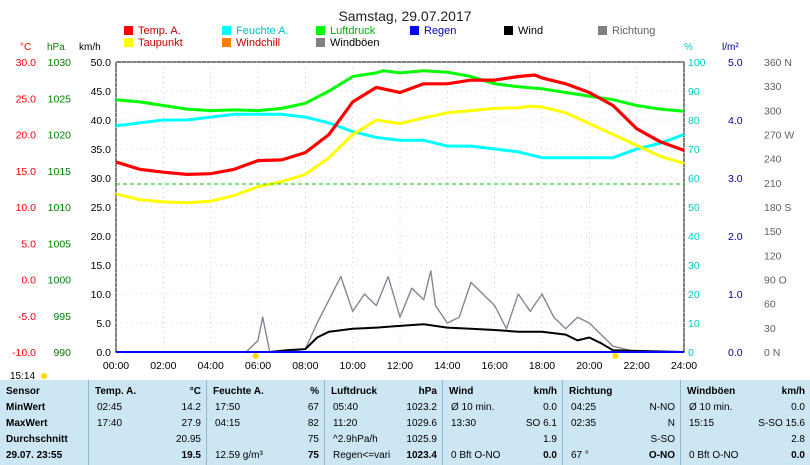  I want to click on table-header: Feuchte A., so click(238, 391).